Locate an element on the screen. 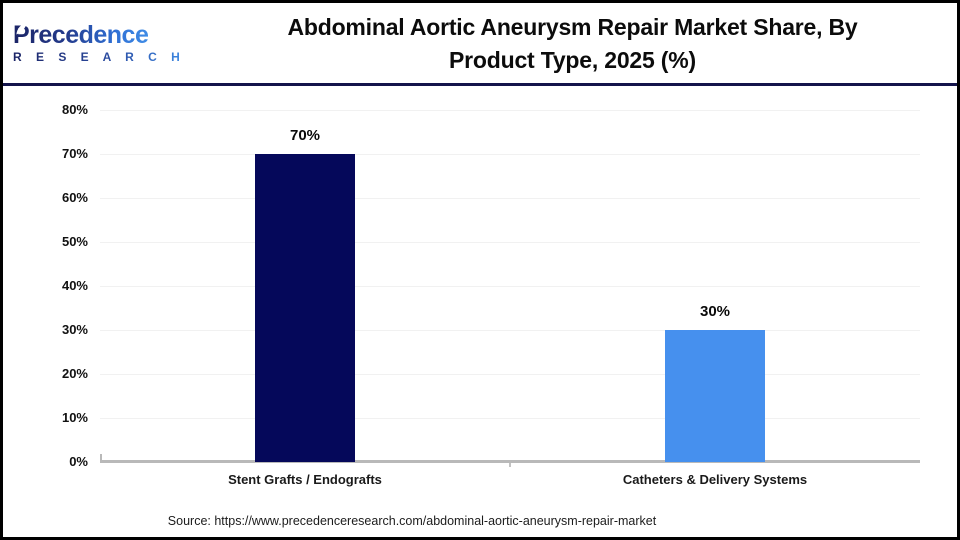 The image size is (960, 540). y-axis-tick-label: 70% is located at coordinates (74, 153).